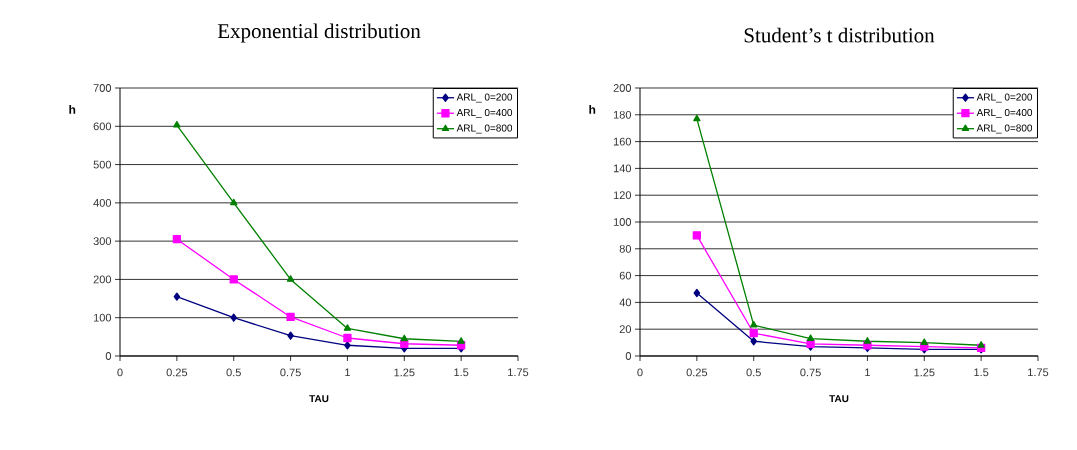 This screenshot has width=1077, height=450. What do you see at coordinates (622, 168) in the screenshot?
I see `y-tick-label: 140` at bounding box center [622, 168].